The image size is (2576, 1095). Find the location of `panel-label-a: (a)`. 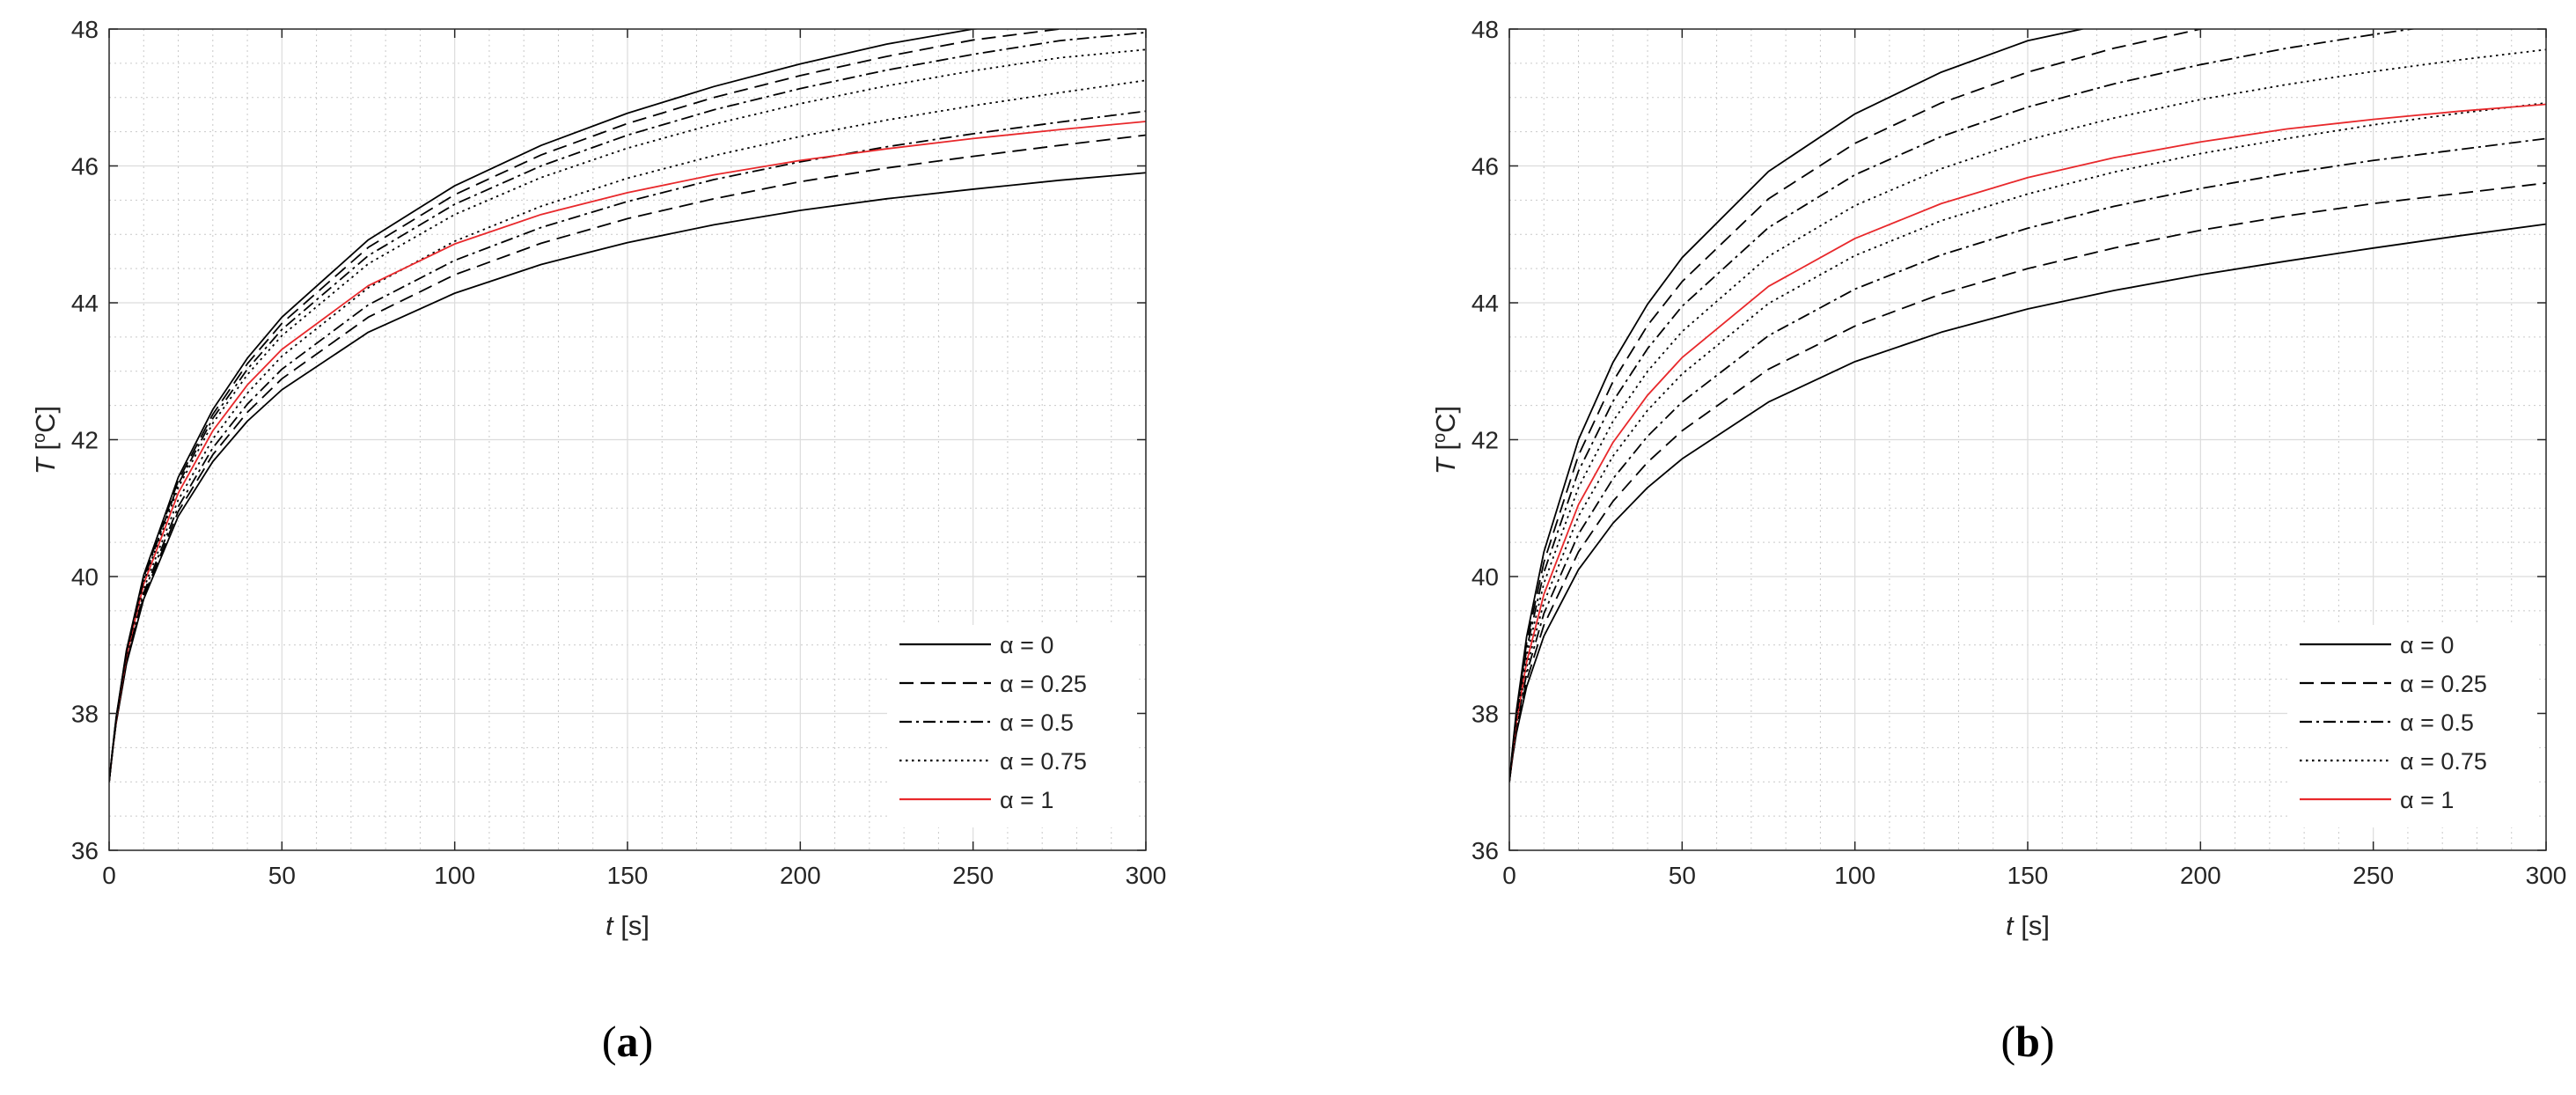

panel-label-a: (a) is located at coordinates (627, 1041).